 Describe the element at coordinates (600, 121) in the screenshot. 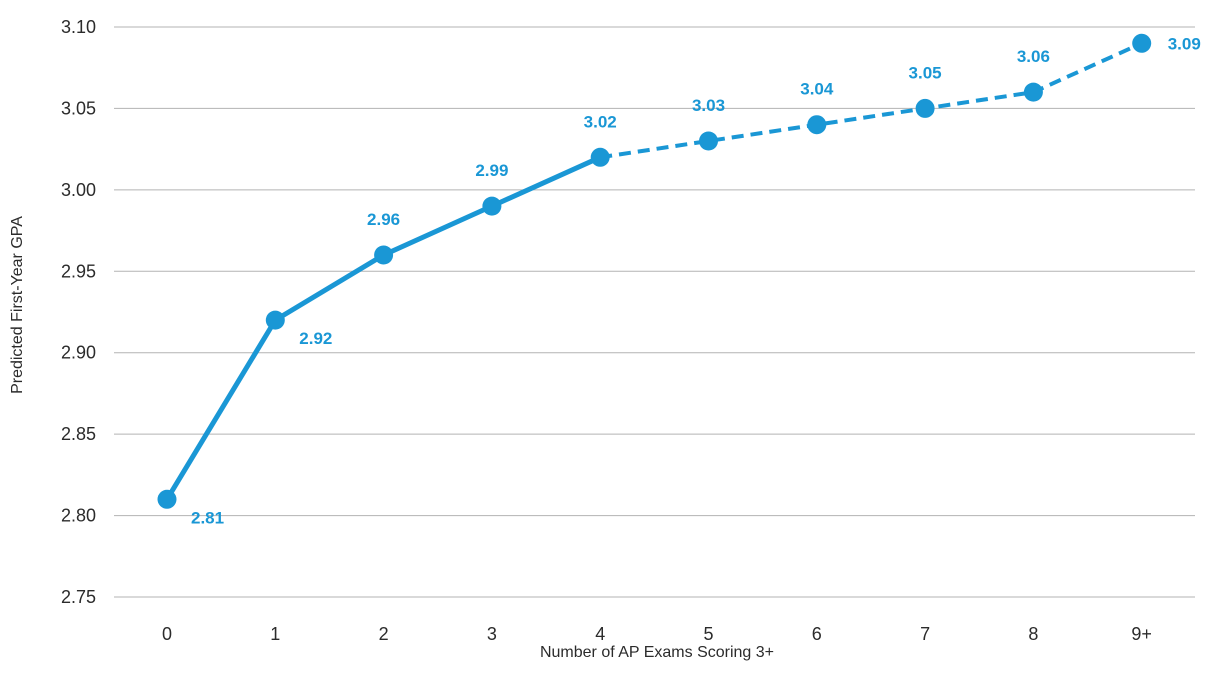

I see `data-label: 3.02` at that location.